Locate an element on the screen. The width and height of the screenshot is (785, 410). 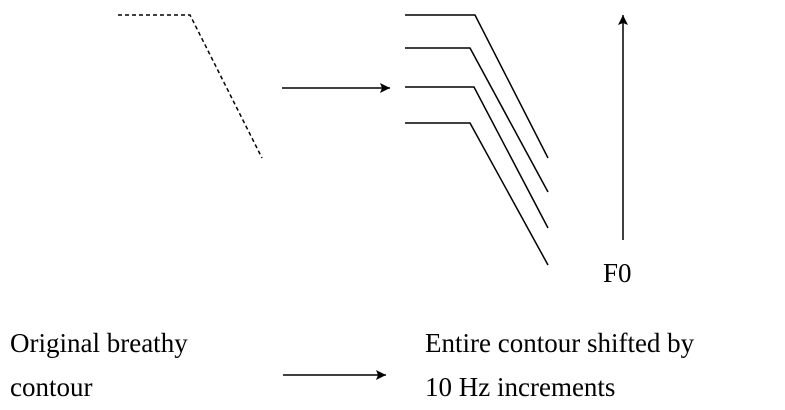
axis-label: F0 is located at coordinates (617, 273).